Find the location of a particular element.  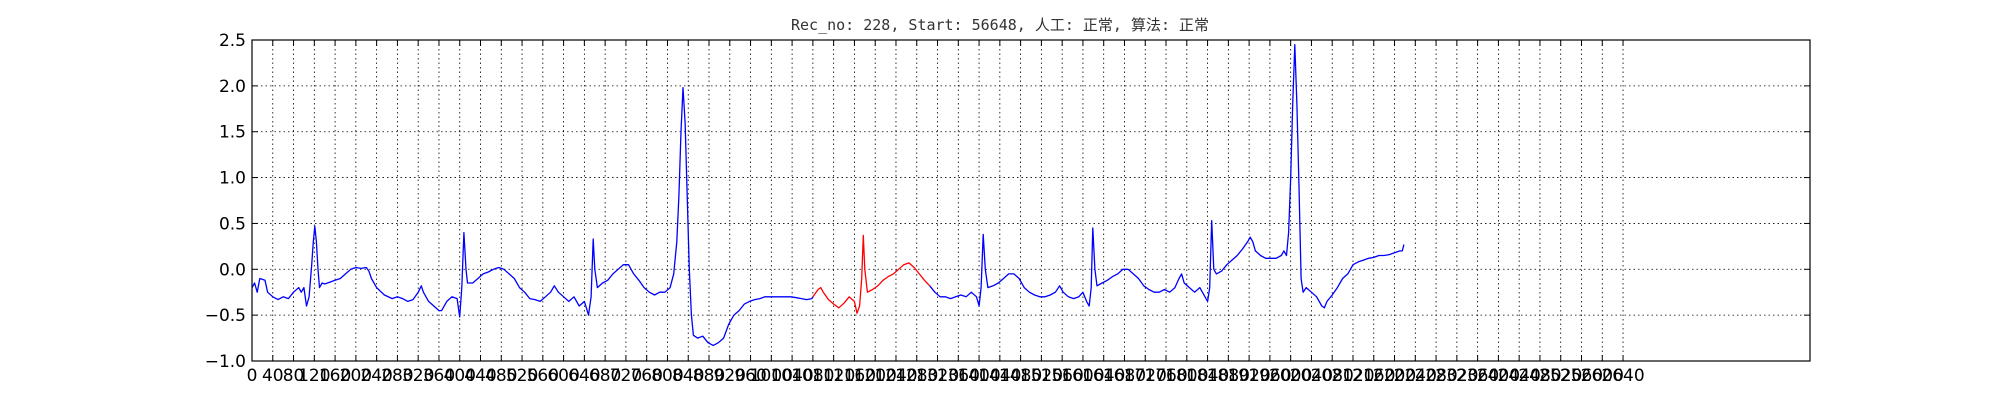

x-tick-label: 2600 is located at coordinates (1602, 376).